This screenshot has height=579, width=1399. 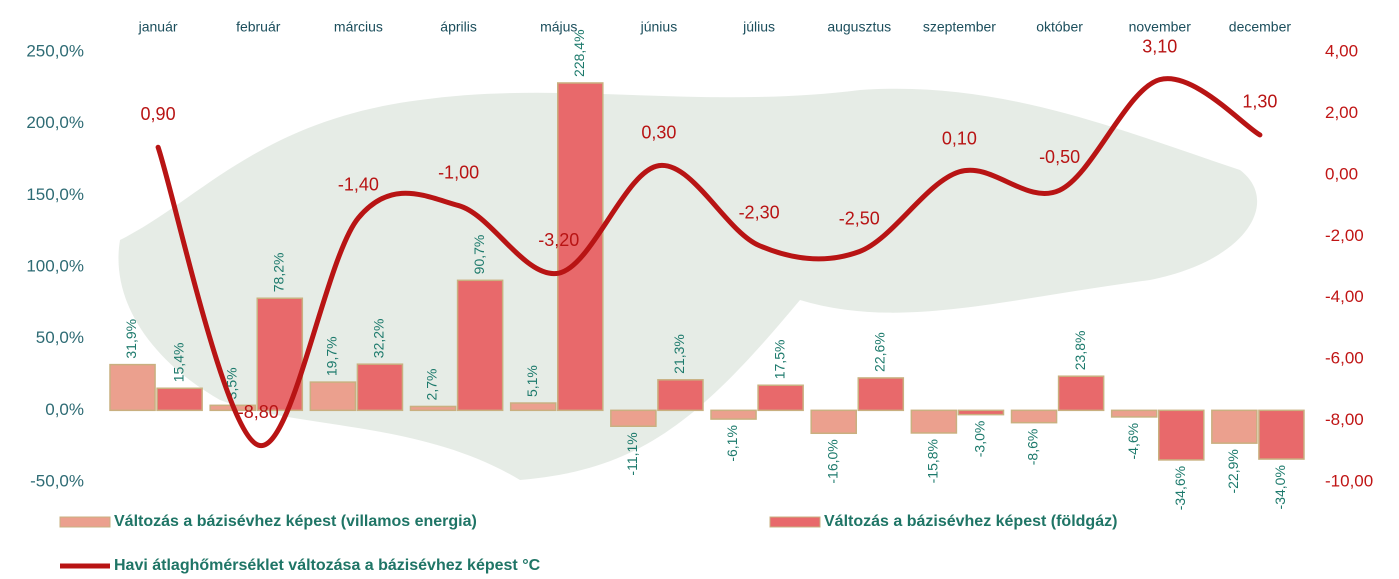 What do you see at coordinates (64, 409) in the screenshot?
I see `y-tick-label: 0,0%` at bounding box center [64, 409].